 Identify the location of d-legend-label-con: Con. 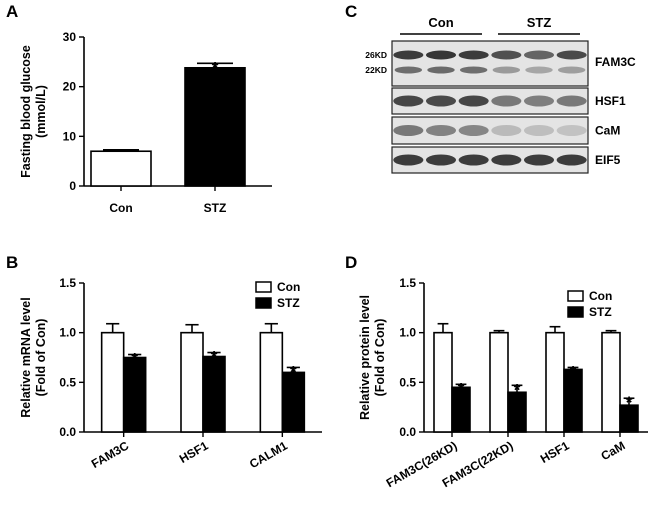
(600, 296).